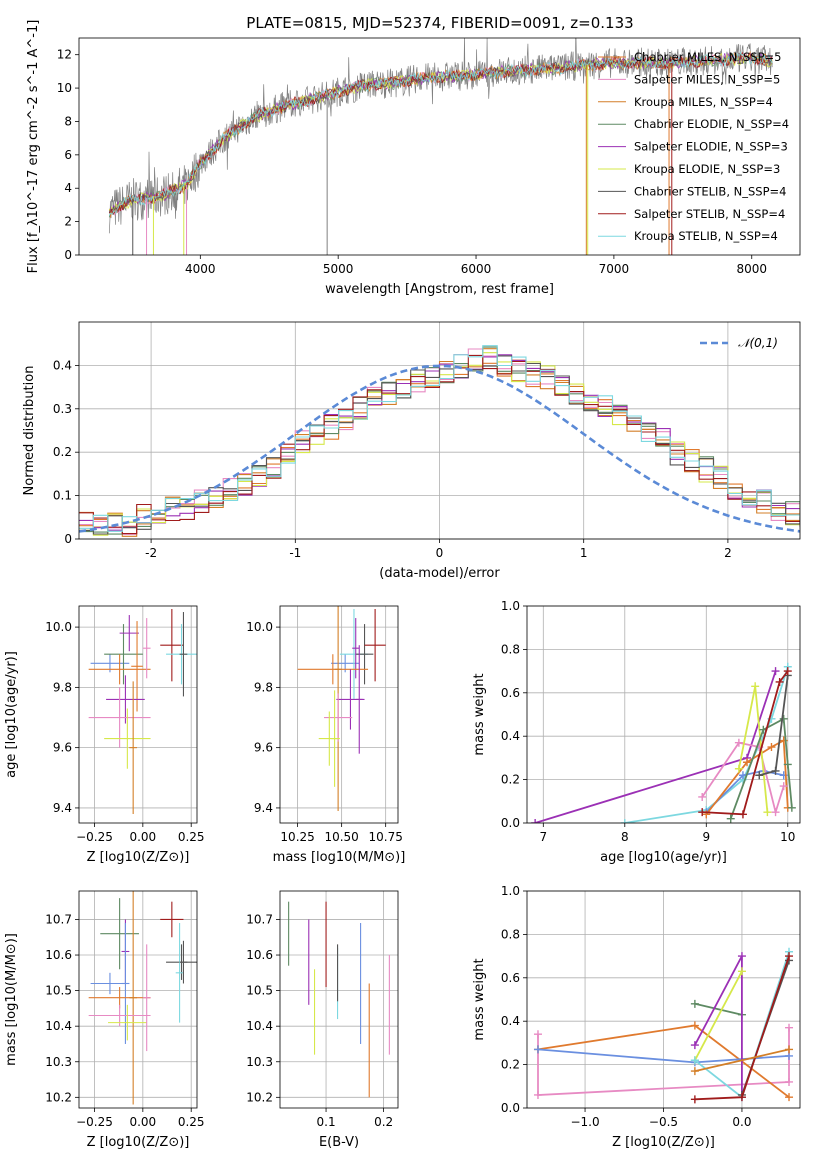 The image size is (819, 1170). Describe the element at coordinates (510, 693) in the screenshot. I see `y-tick-label: 0.6` at that location.